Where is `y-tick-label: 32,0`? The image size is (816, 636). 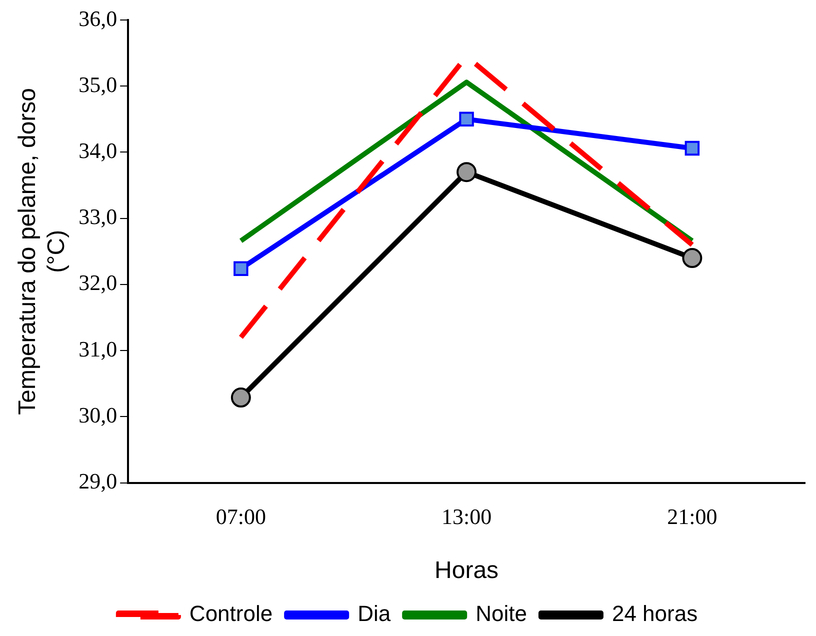
y-tick-label: 32,0 is located at coordinates (98, 283).